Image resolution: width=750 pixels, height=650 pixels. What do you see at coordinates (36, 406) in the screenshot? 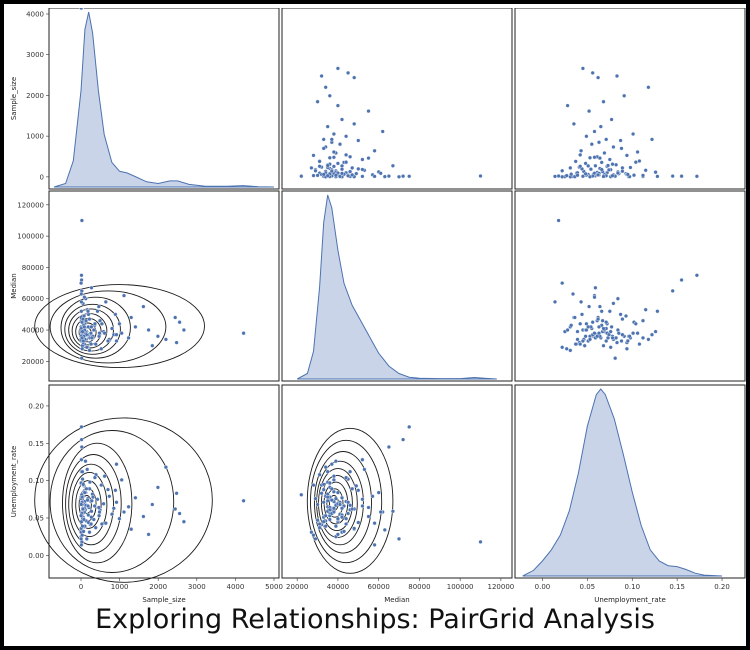
I see `y-tick-label: 0.20` at bounding box center [36, 406].